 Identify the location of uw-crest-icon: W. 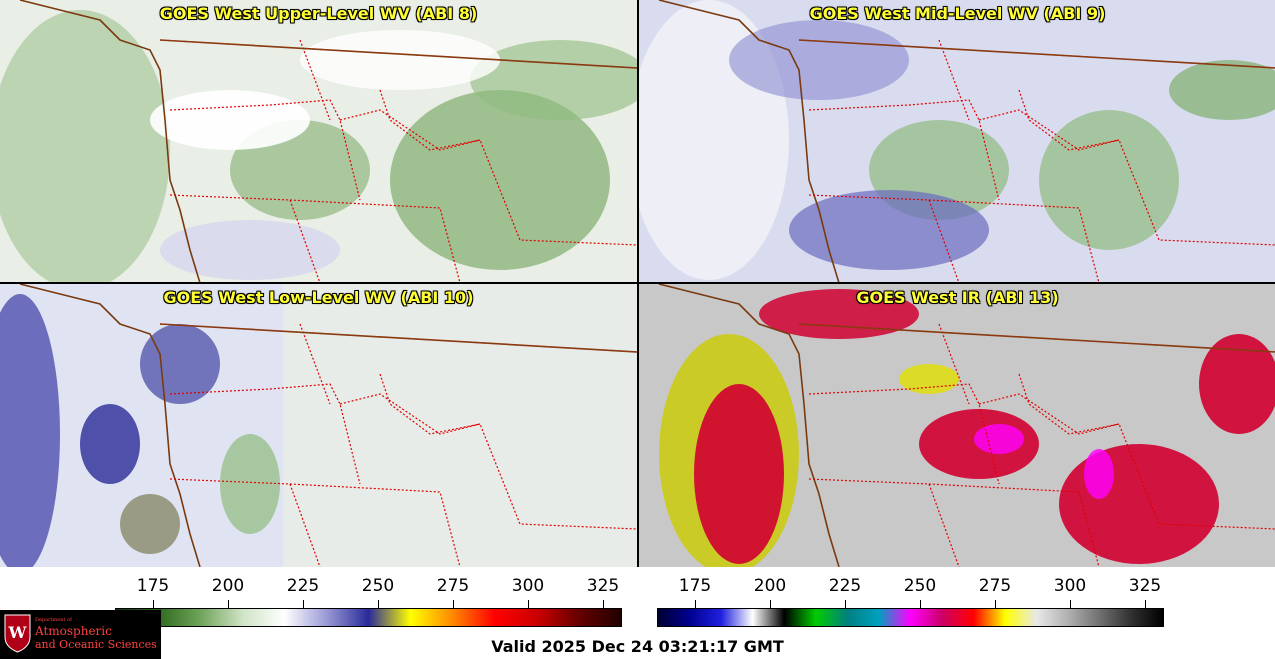
(17, 633).